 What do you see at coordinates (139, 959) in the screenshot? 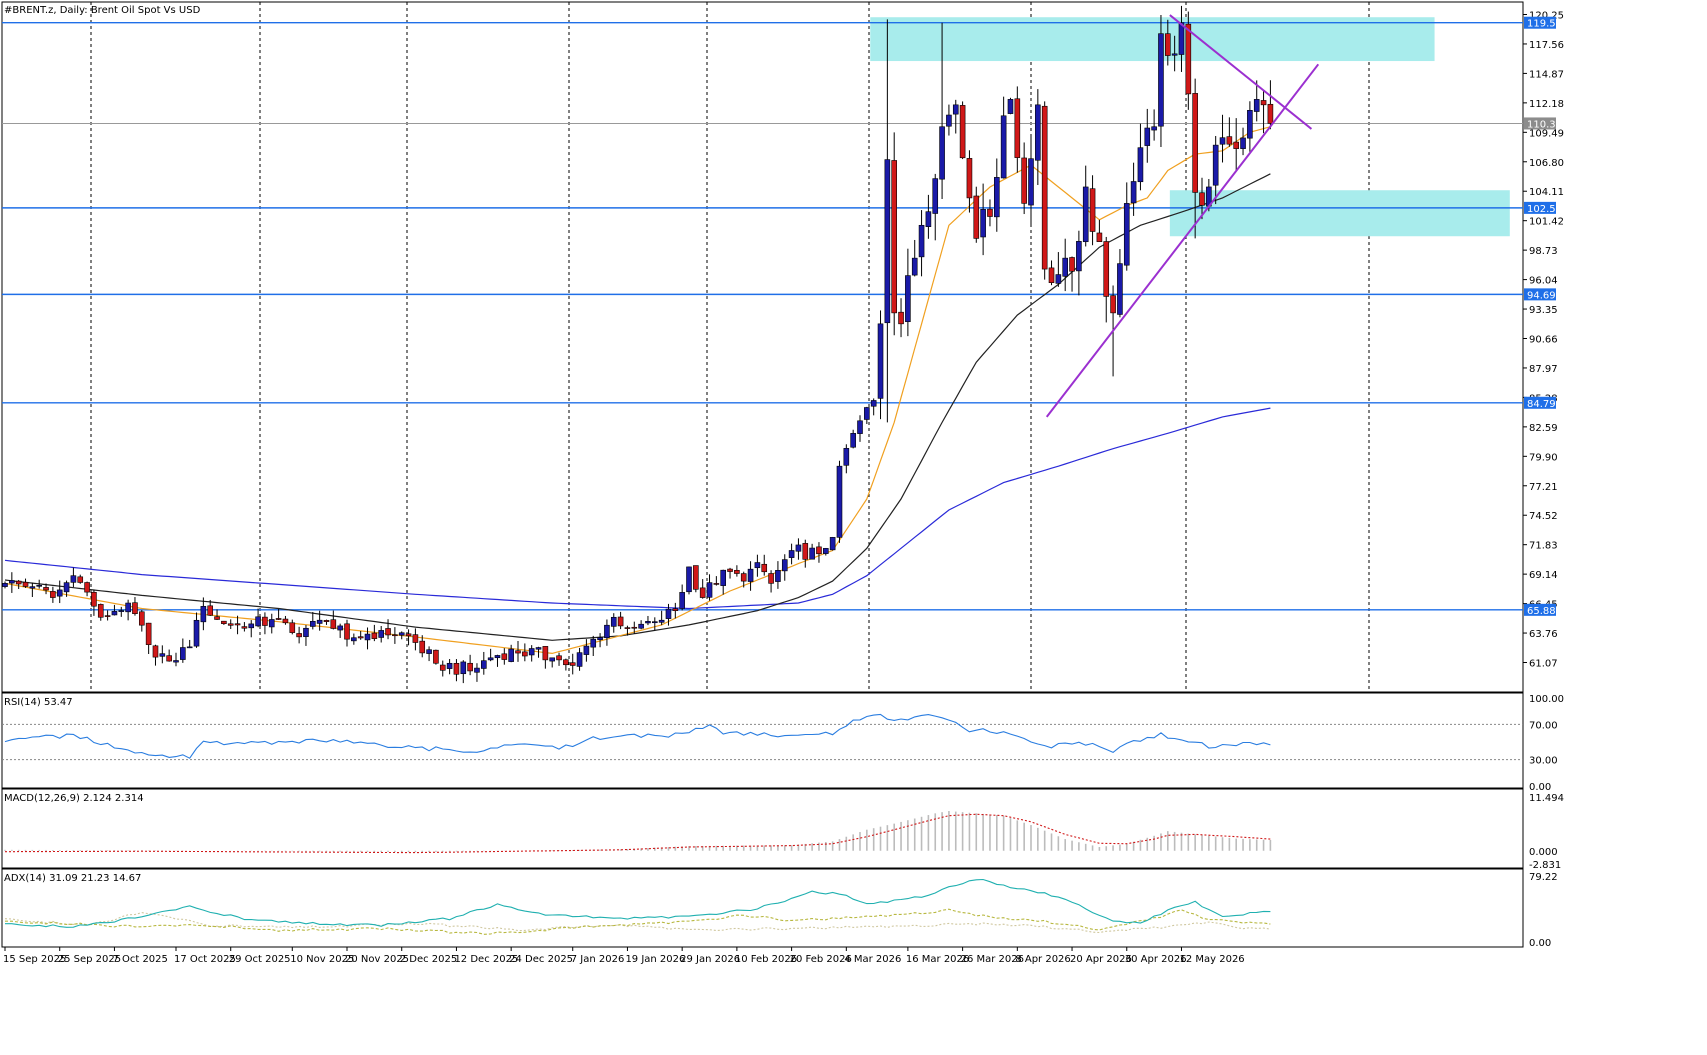
I see `time-label: 7 Oct 2025` at bounding box center [139, 959].